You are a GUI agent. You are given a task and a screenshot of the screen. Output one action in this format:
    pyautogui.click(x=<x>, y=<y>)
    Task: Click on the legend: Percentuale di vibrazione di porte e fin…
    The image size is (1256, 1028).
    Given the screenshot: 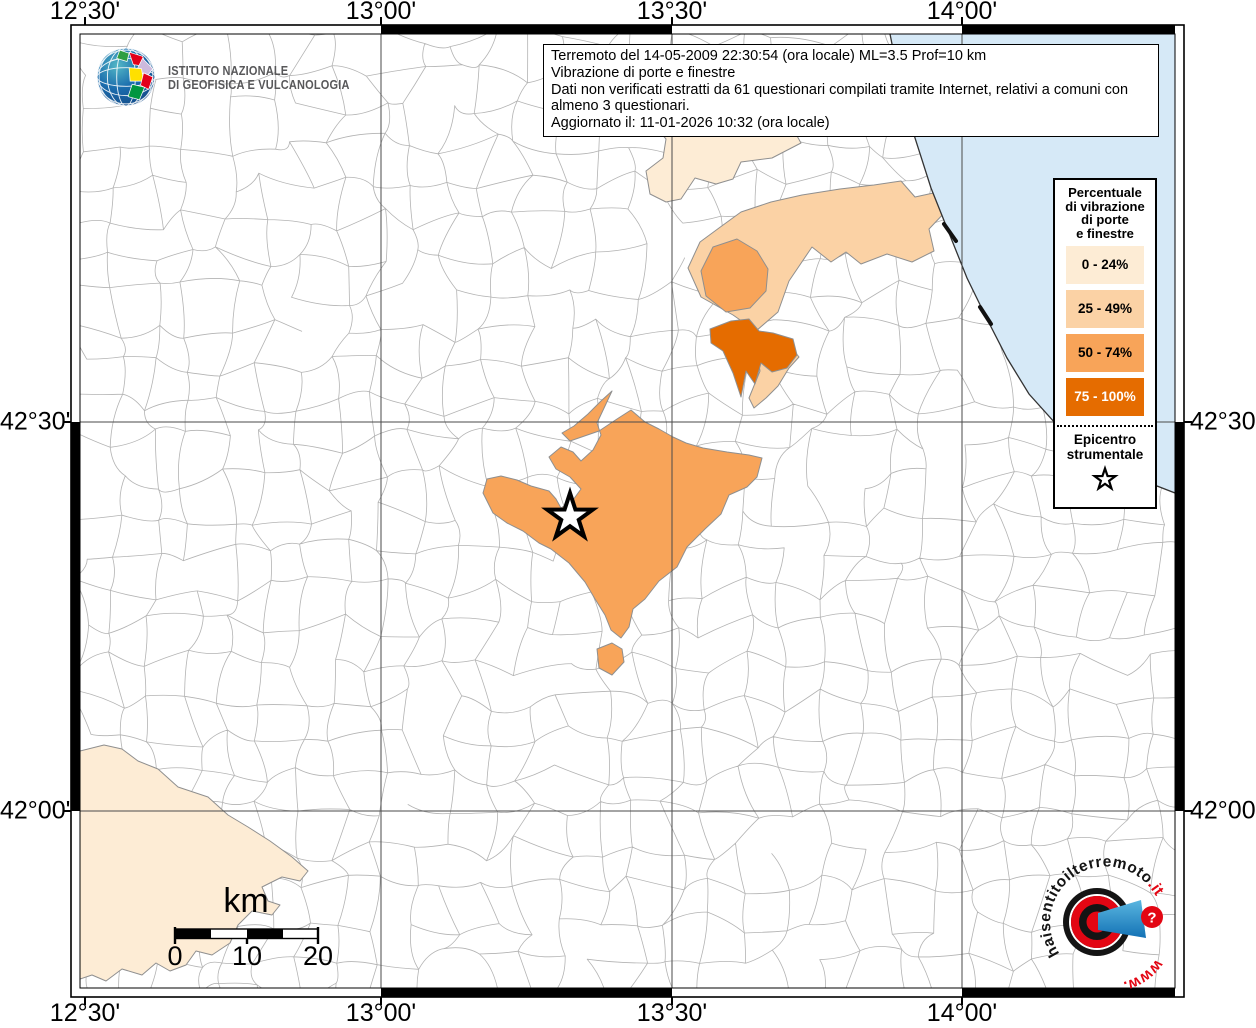 What is the action you would take?
    pyautogui.click(x=1105, y=343)
    